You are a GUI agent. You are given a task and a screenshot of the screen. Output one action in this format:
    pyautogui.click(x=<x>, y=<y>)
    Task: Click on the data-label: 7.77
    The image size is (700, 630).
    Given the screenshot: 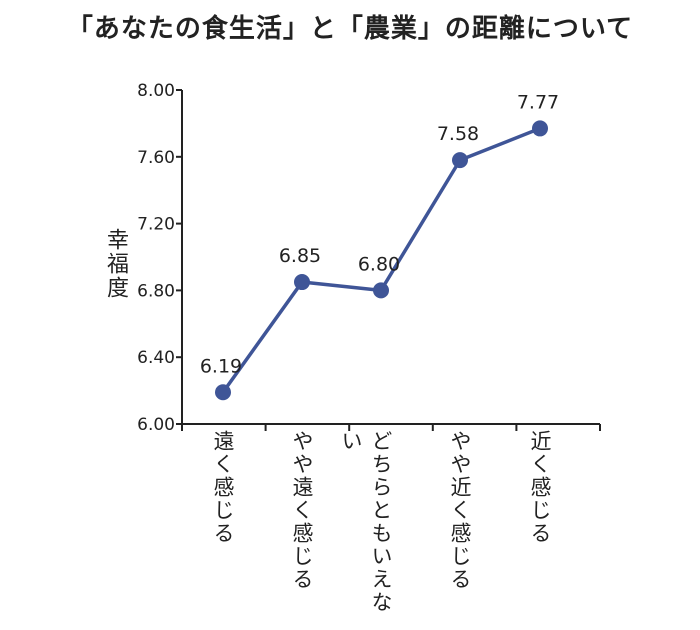 What is the action you would take?
    pyautogui.click(x=538, y=102)
    